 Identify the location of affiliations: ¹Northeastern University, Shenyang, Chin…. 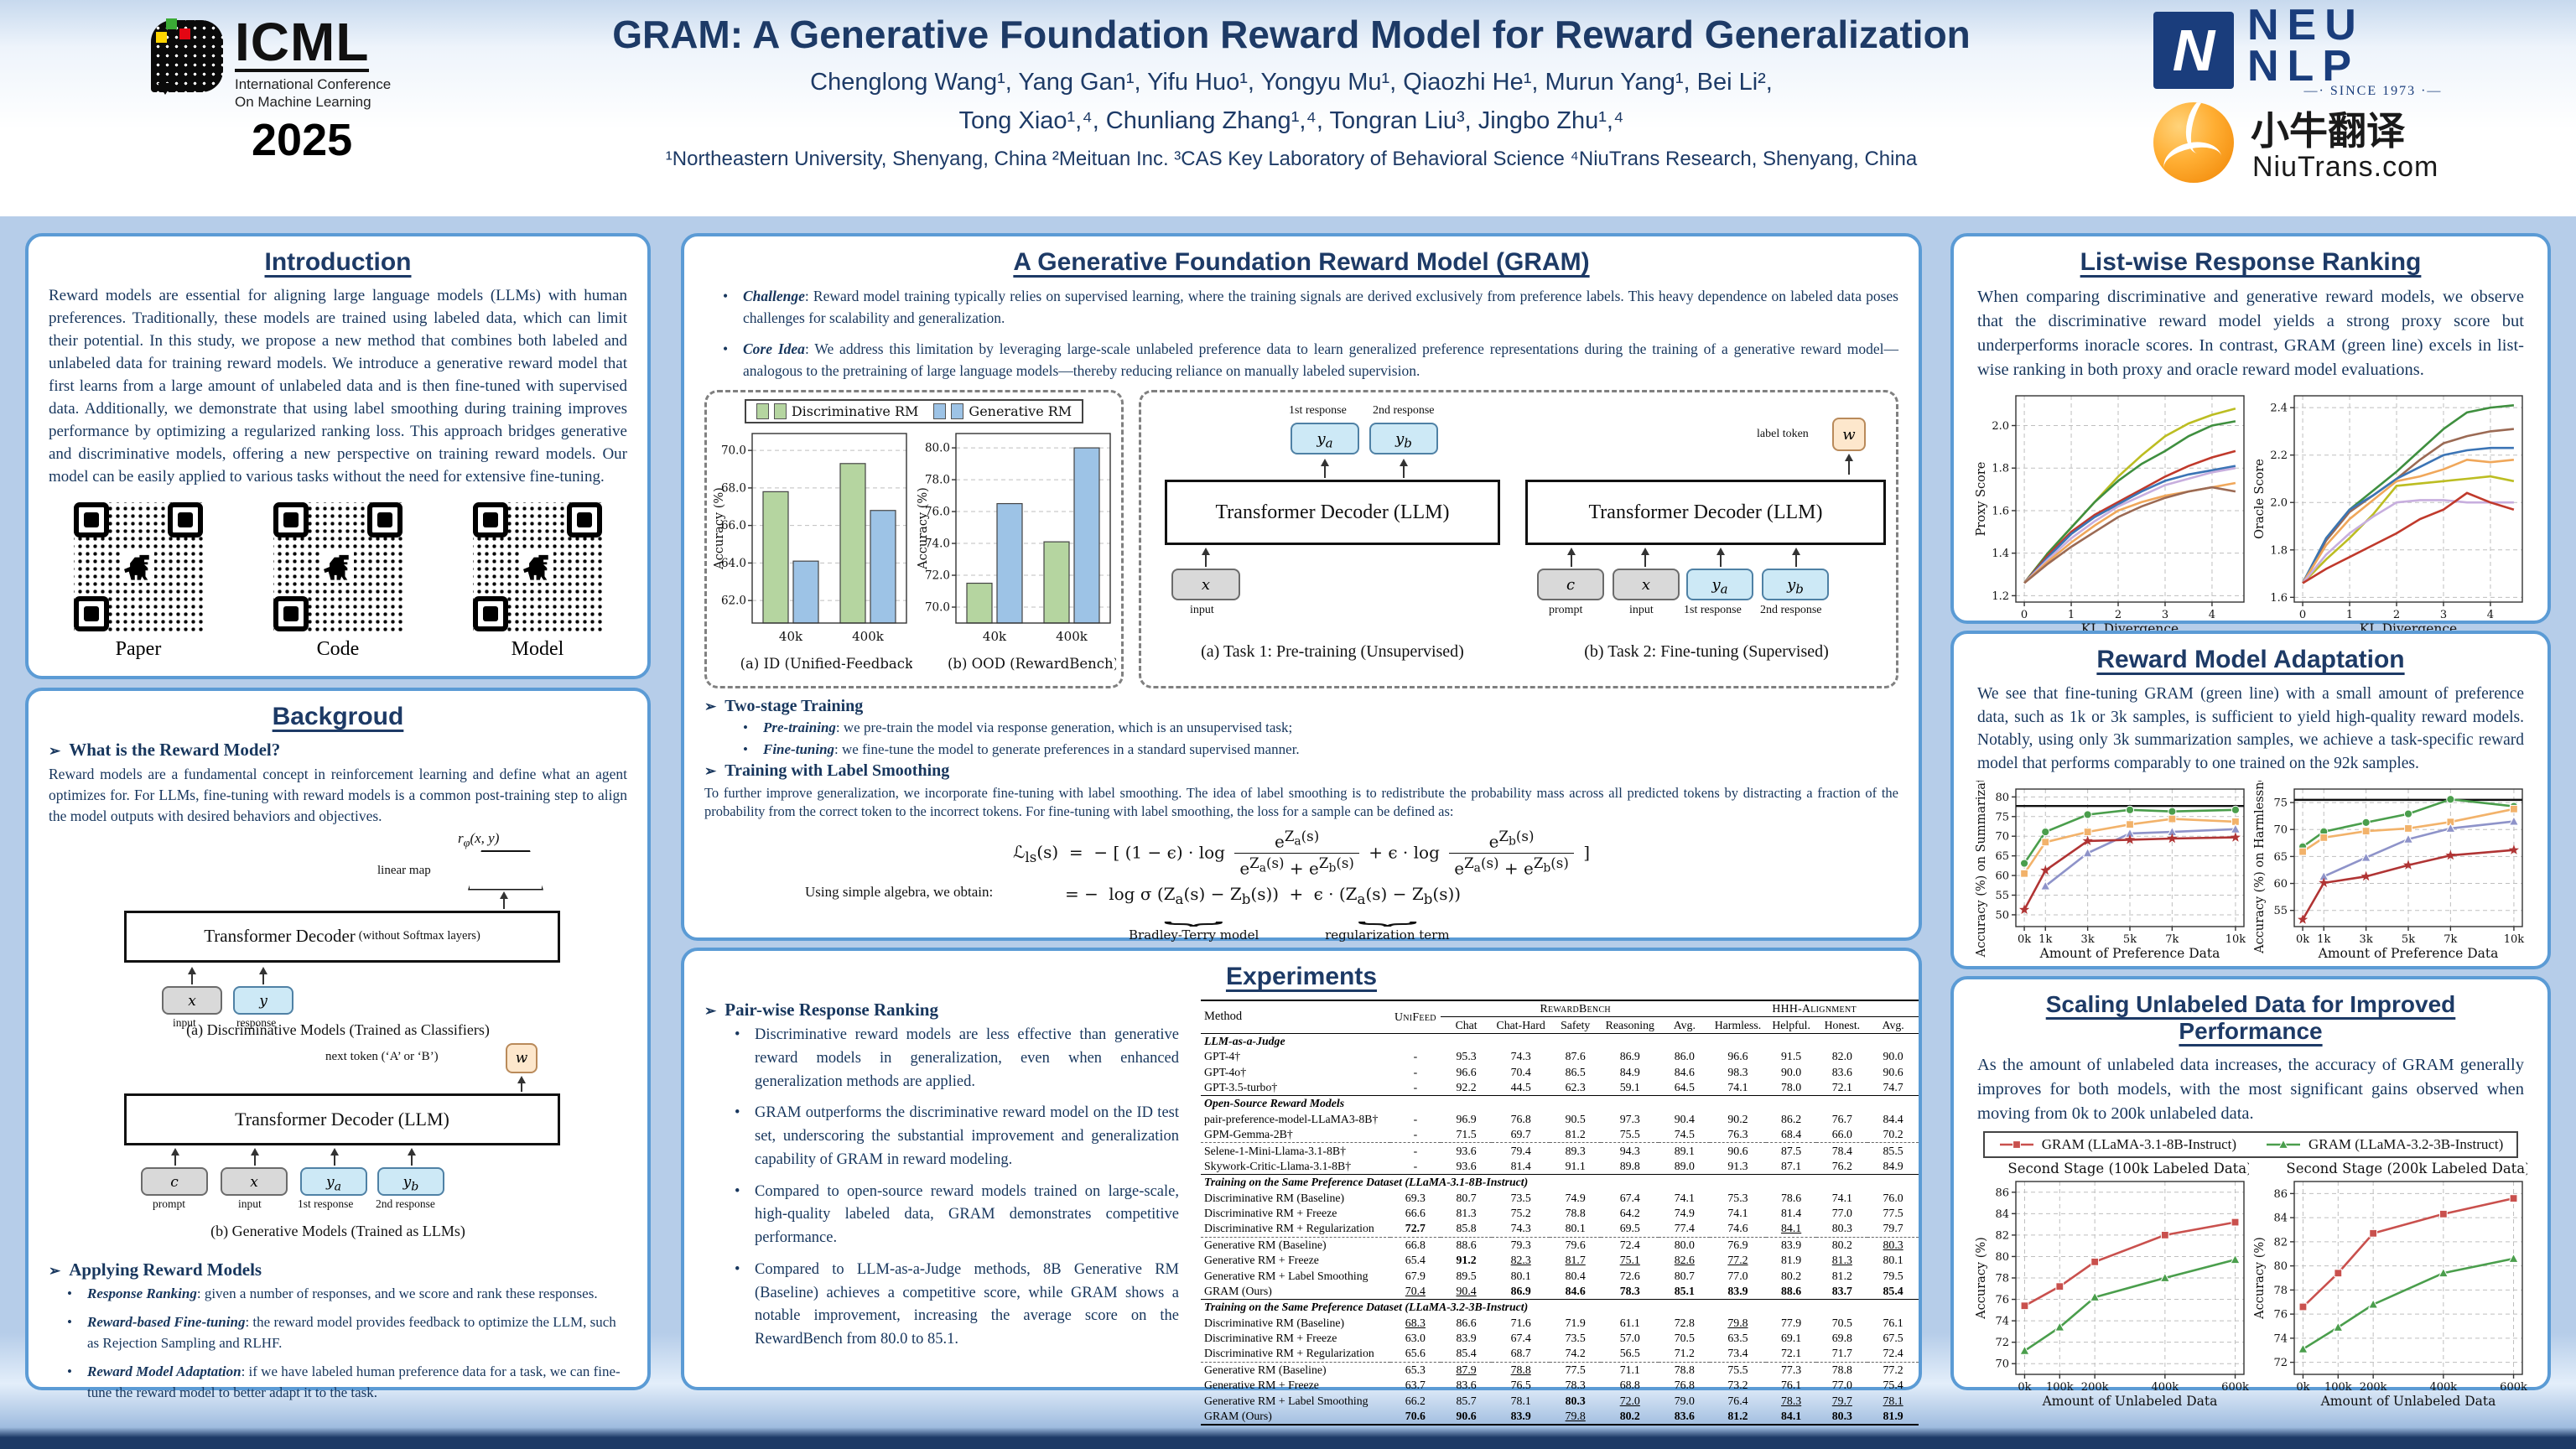
(1291, 159).